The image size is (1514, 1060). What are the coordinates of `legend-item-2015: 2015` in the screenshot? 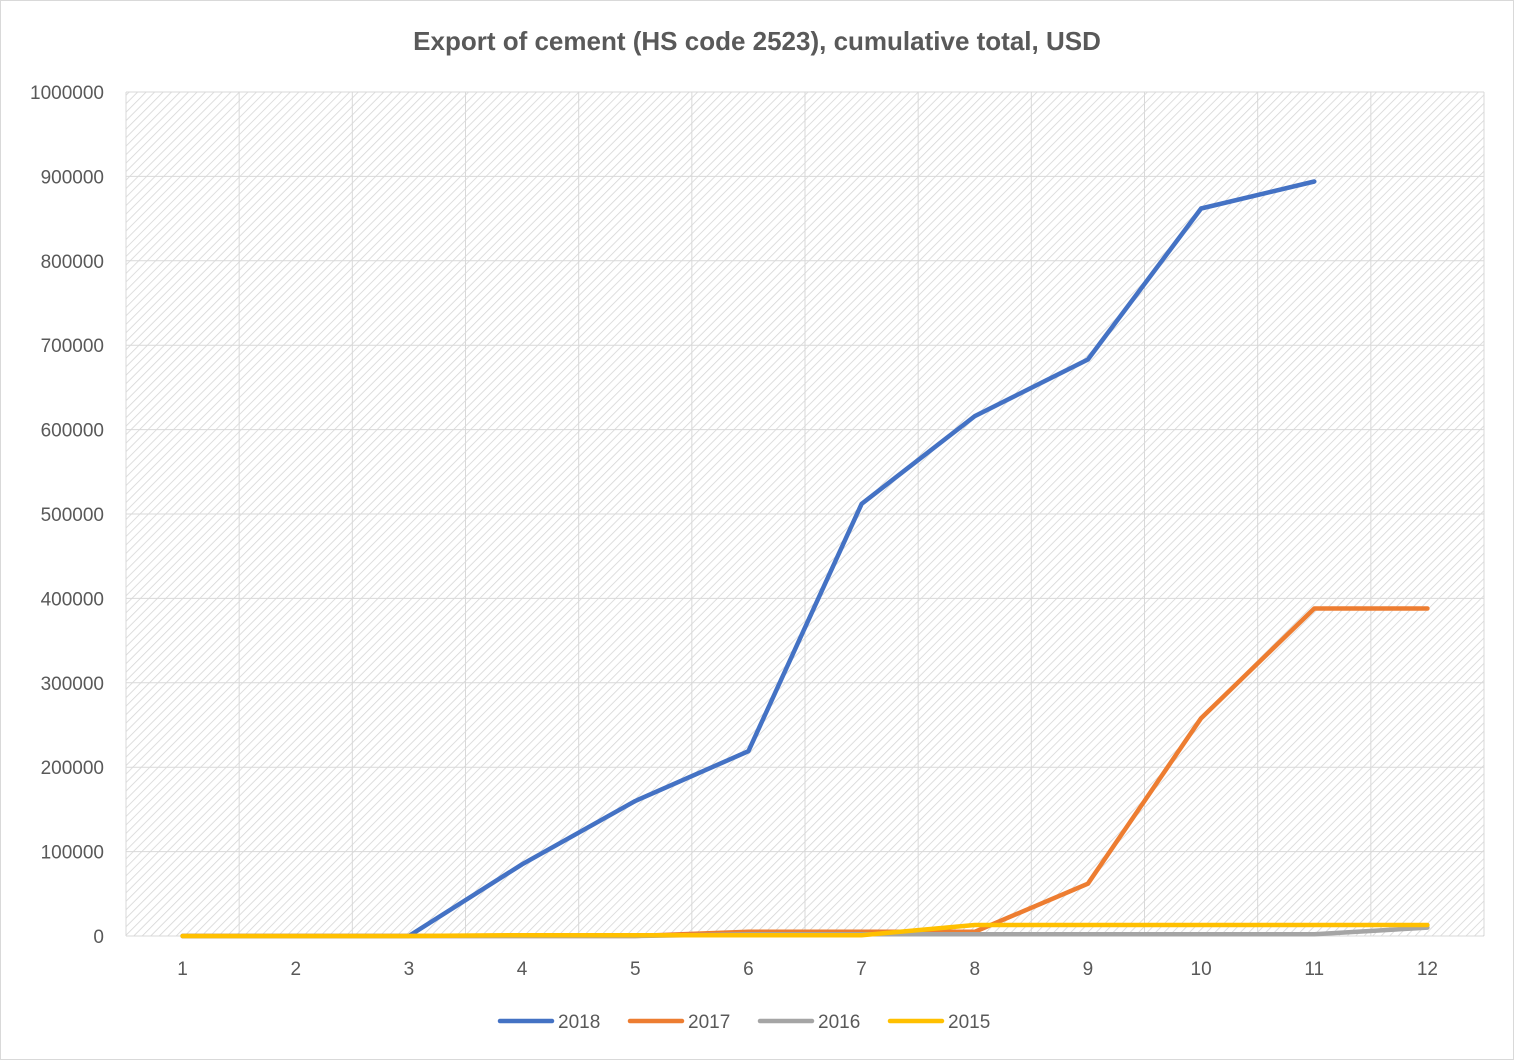 It's located at (938, 1022).